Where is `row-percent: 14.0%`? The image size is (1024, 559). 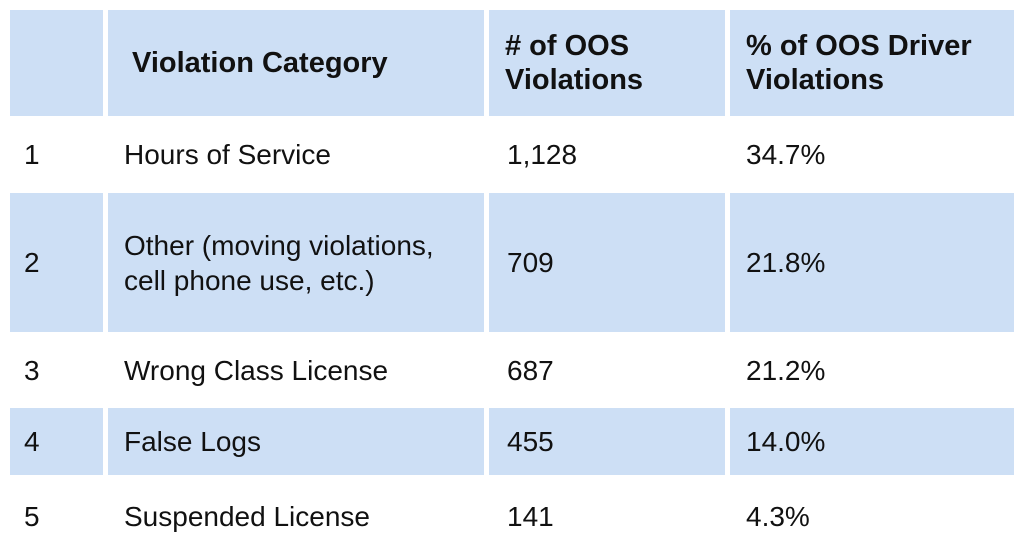
row-percent: 14.0% is located at coordinates (872, 441).